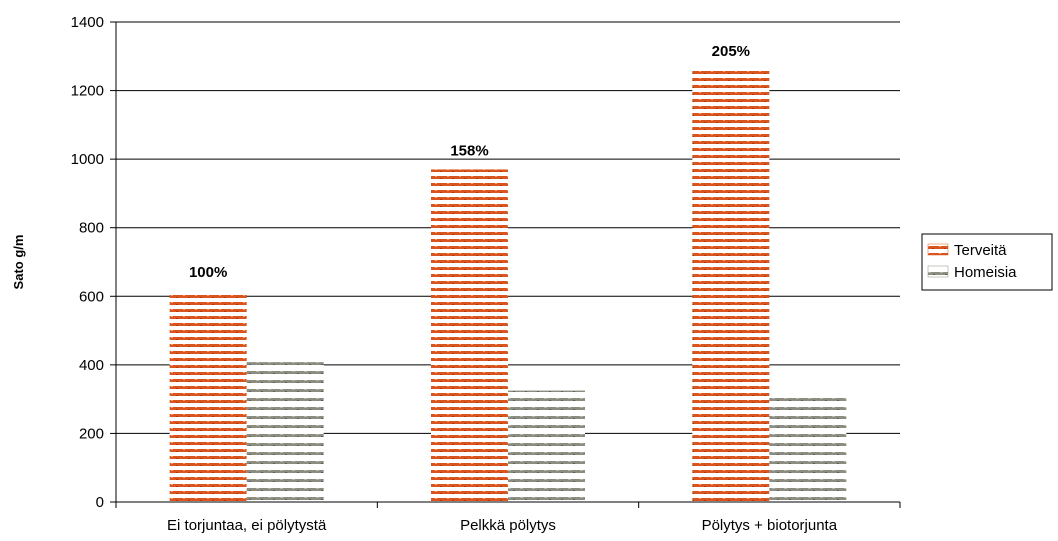 This screenshot has height=541, width=1058. Describe the element at coordinates (938, 249) in the screenshot. I see `legend-swatch-terveita` at that location.